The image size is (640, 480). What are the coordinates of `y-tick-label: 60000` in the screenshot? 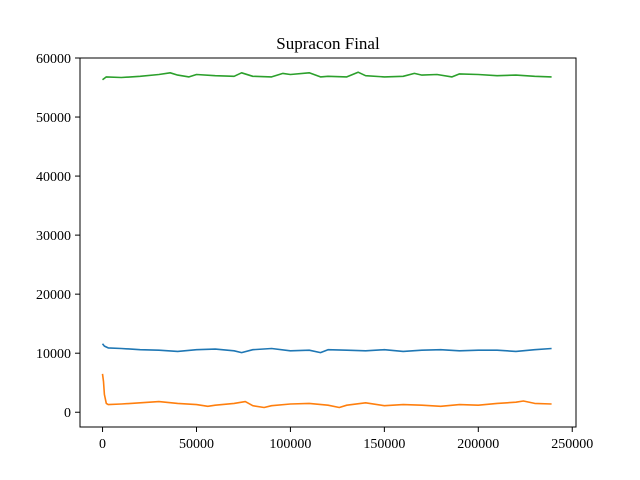 It's located at (53, 59).